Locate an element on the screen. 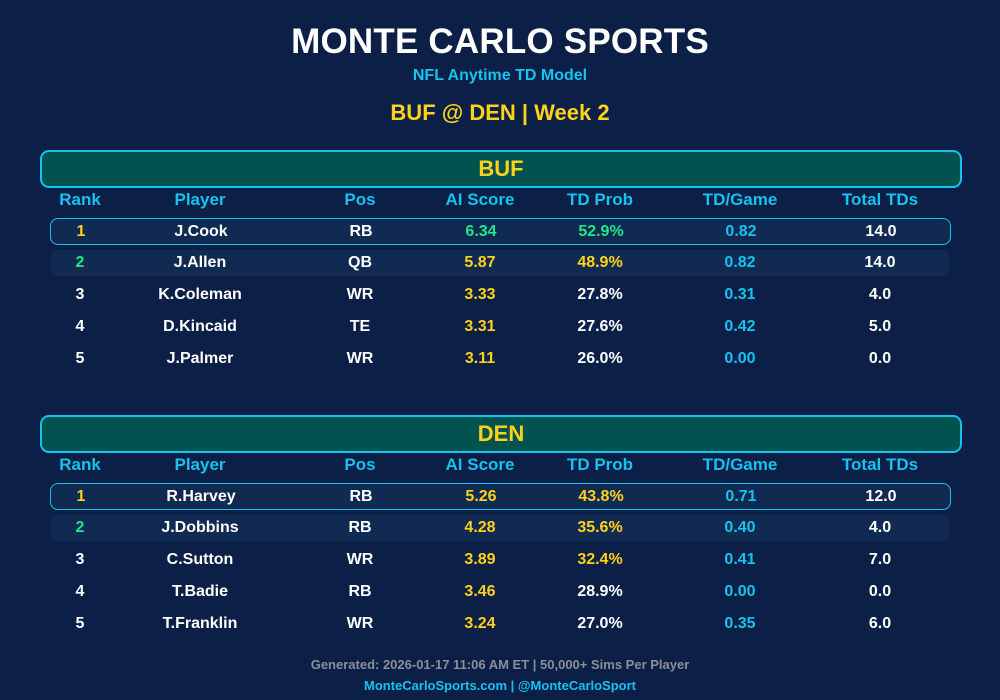 This screenshot has height=700, width=1000. td-prob-cell: 43.8% is located at coordinates (601, 496).